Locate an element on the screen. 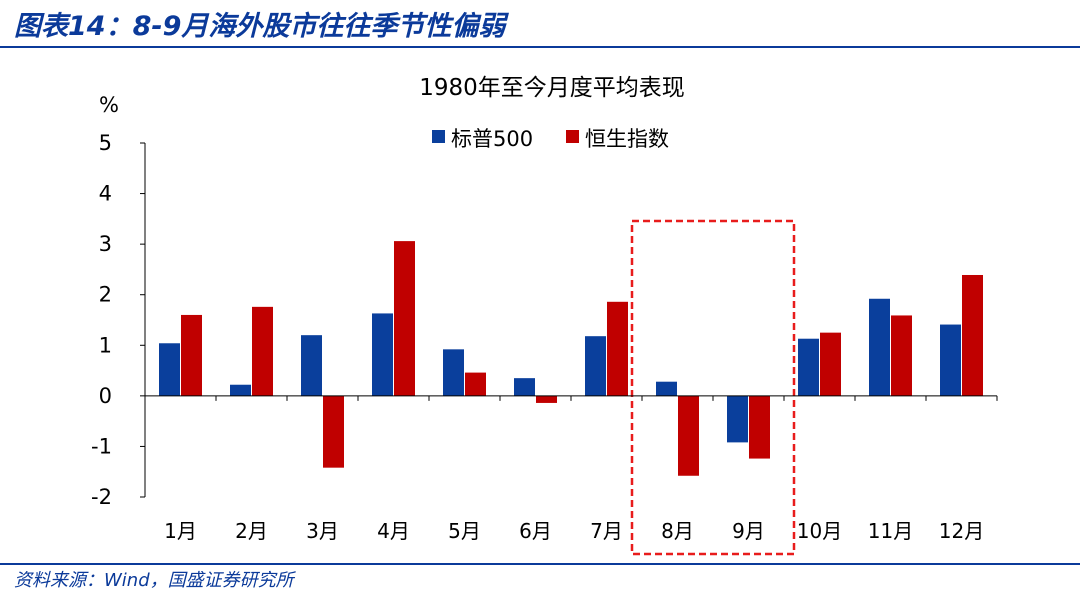 The width and height of the screenshot is (1080, 594). source-note: 资料来源：Wind，国盛证券研究所 is located at coordinates (154, 580).